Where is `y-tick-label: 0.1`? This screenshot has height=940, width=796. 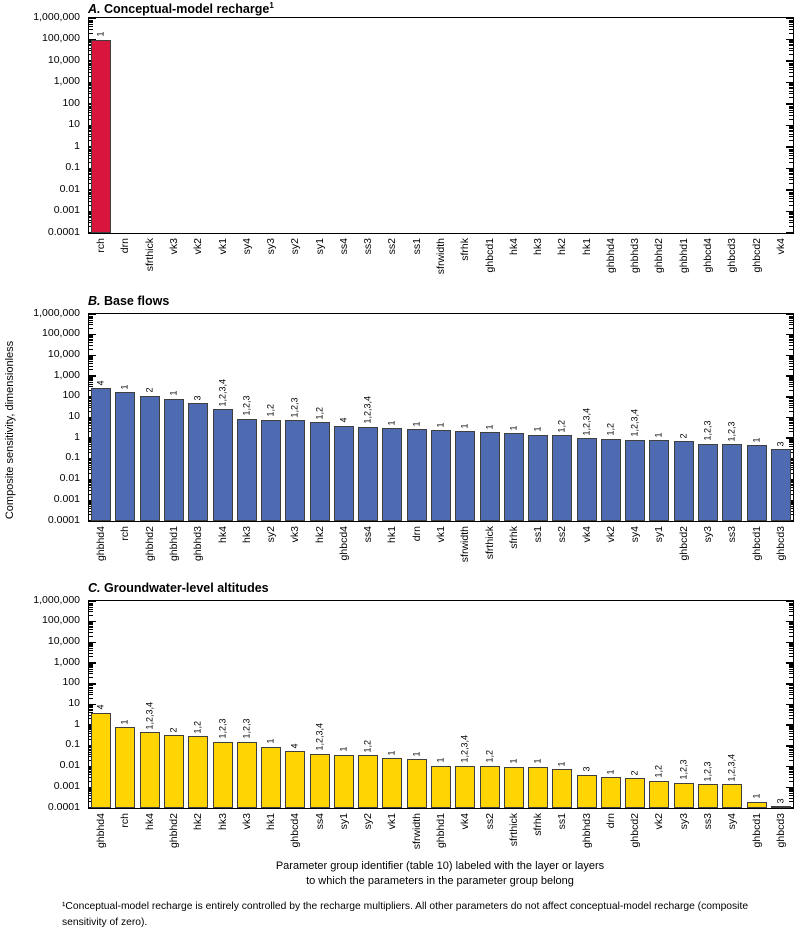
y-tick-label: 0.1 is located at coordinates (72, 167).